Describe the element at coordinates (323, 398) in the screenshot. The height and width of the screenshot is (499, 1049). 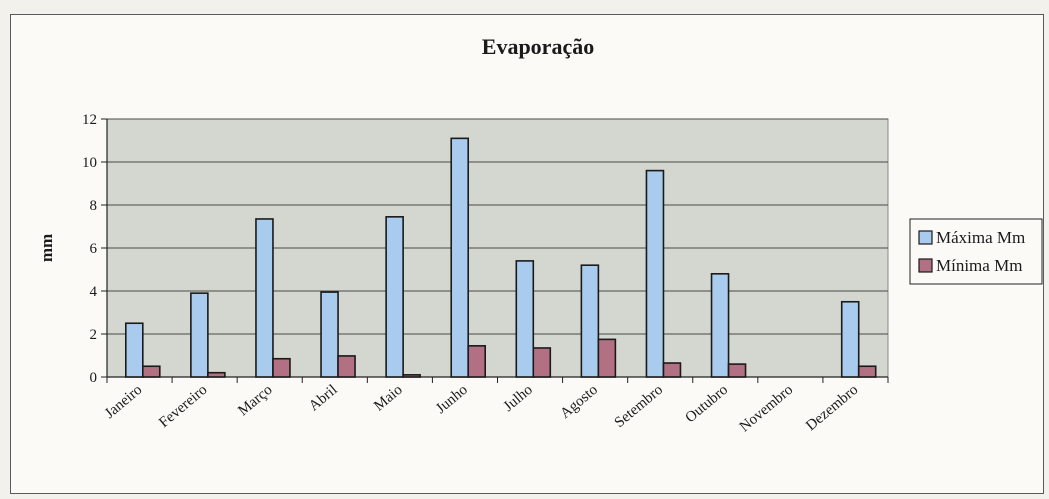
I see `x-tick-label: Abril` at that location.